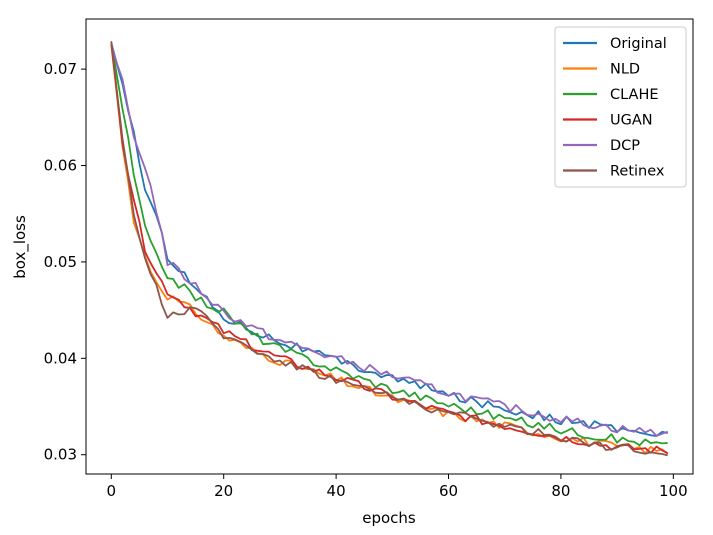  What do you see at coordinates (112, 491) in the screenshot?
I see `x-tick-label: 0` at bounding box center [112, 491].